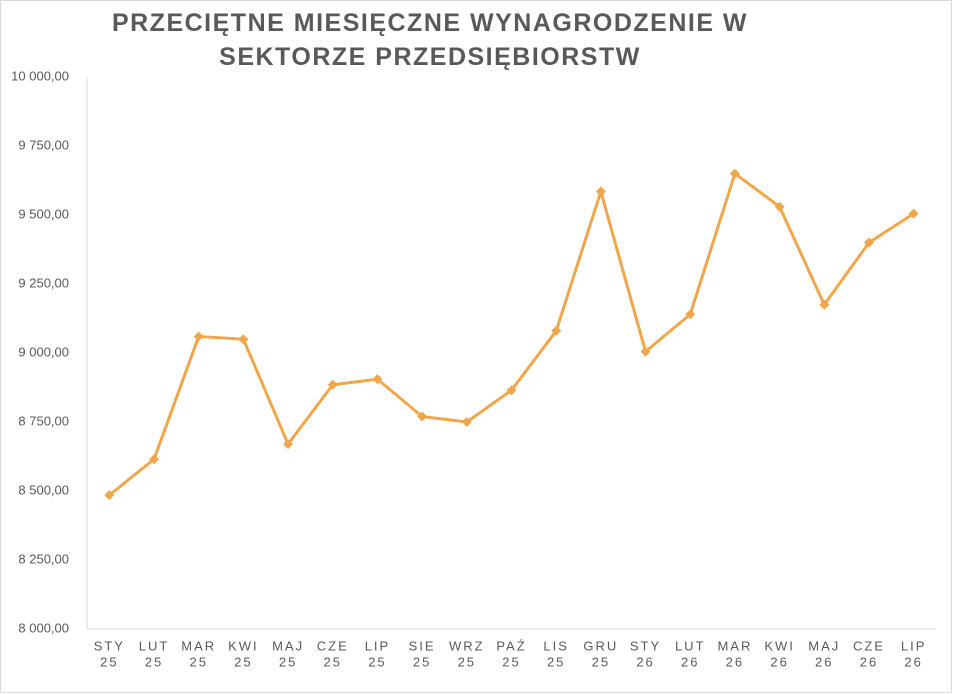 Image resolution: width=953 pixels, height=694 pixels. Describe the element at coordinates (467, 645) in the screenshot. I see `x-tick-label: WRZ` at that location.